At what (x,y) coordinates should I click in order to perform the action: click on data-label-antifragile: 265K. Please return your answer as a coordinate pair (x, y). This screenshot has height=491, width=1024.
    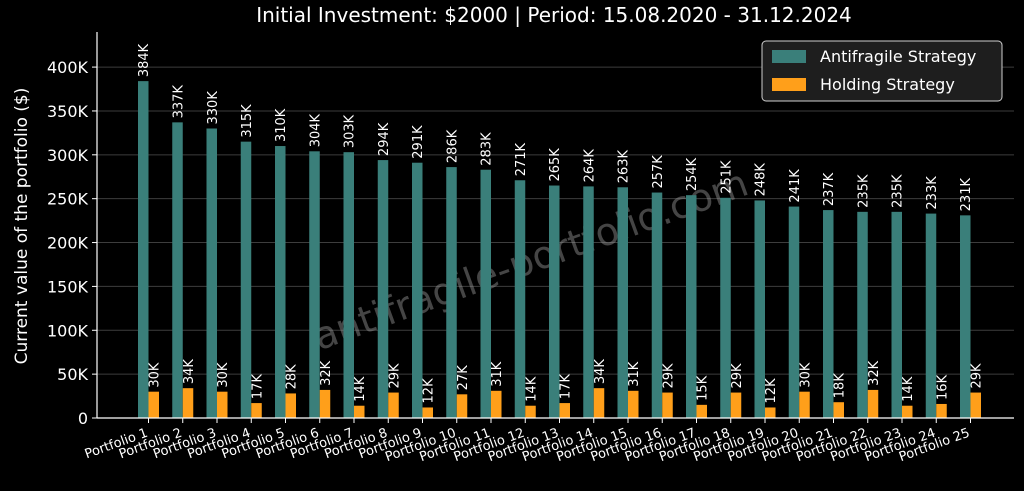
    Looking at the image, I should click on (555, 165).